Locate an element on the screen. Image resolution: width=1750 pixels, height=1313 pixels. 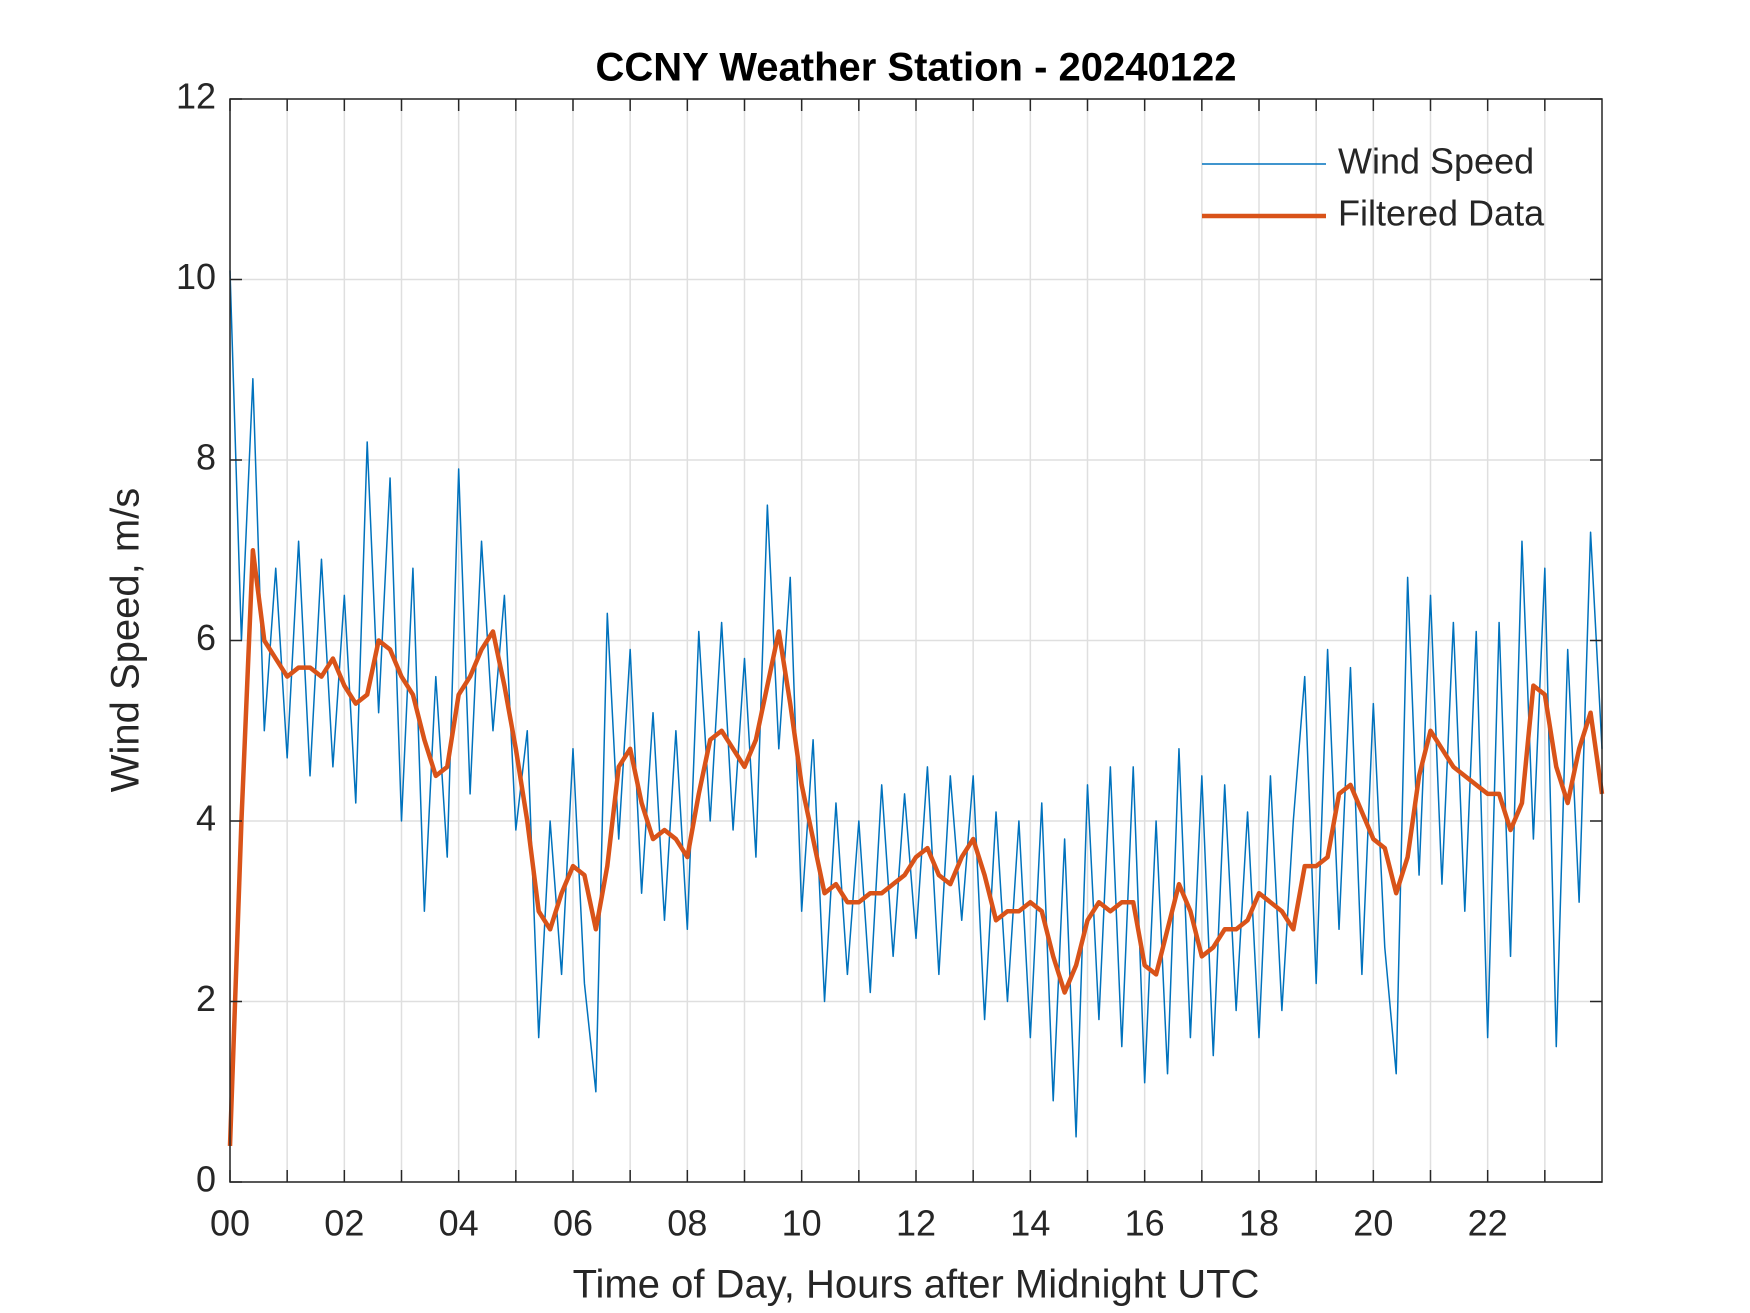
x-axis-label: Time of Day, Hours after Midnight UTC is located at coordinates (916, 1285).